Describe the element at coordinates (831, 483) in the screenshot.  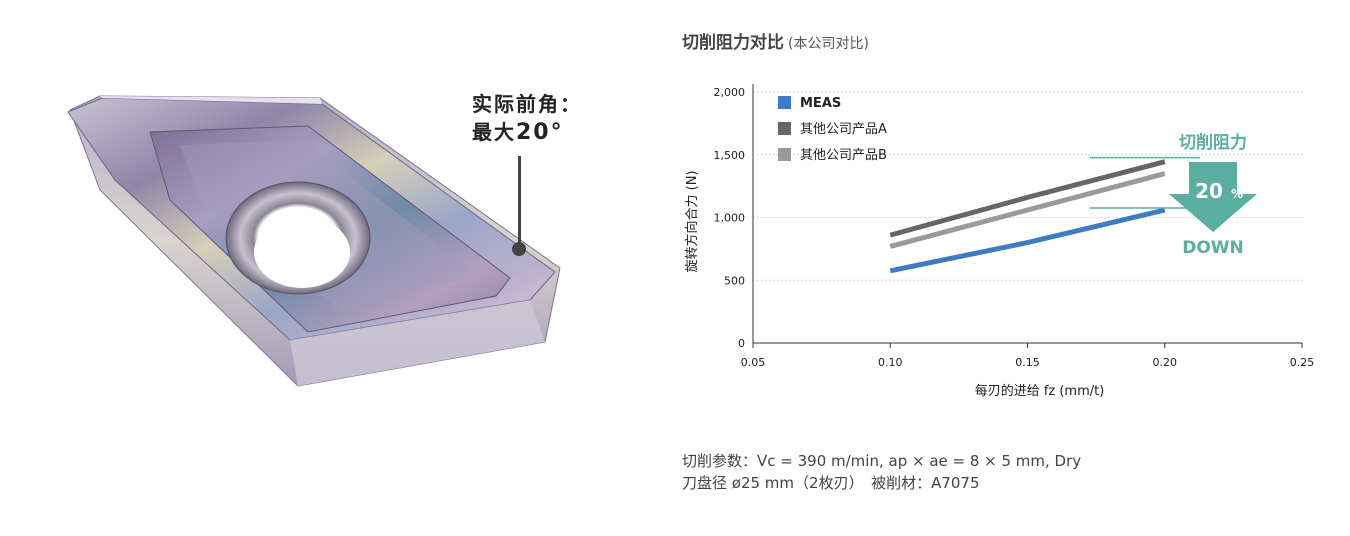
I see `footnote-line2: 刀盘径 ø25 mm（2枚刃） 被削材：A7075` at that location.